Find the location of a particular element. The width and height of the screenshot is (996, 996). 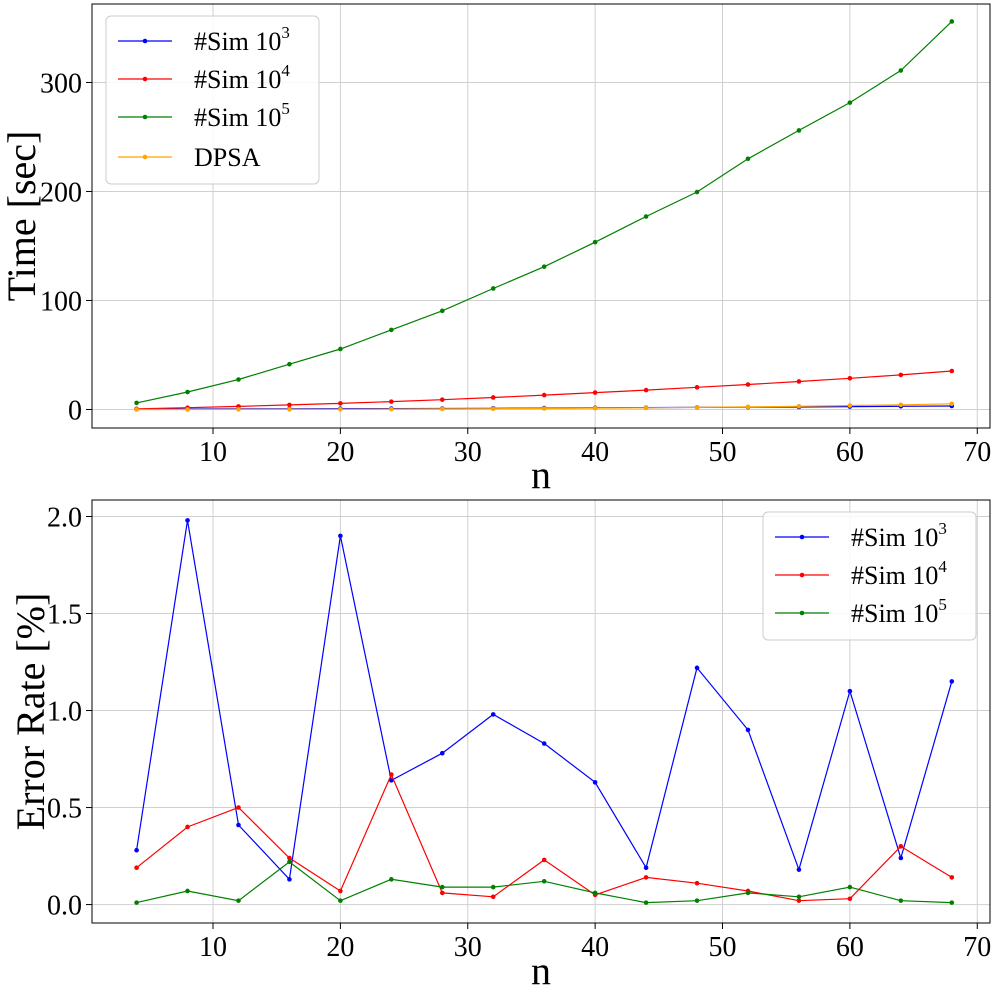

x-tick-label: 70 is located at coordinates (977, 452).